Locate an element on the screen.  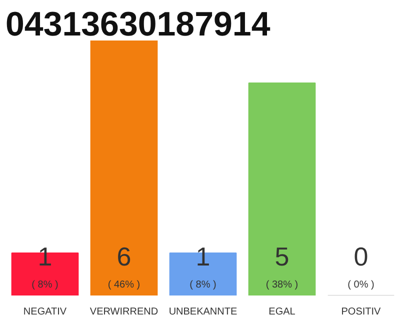
annotation: ( 46% ) is located at coordinates (124, 285).